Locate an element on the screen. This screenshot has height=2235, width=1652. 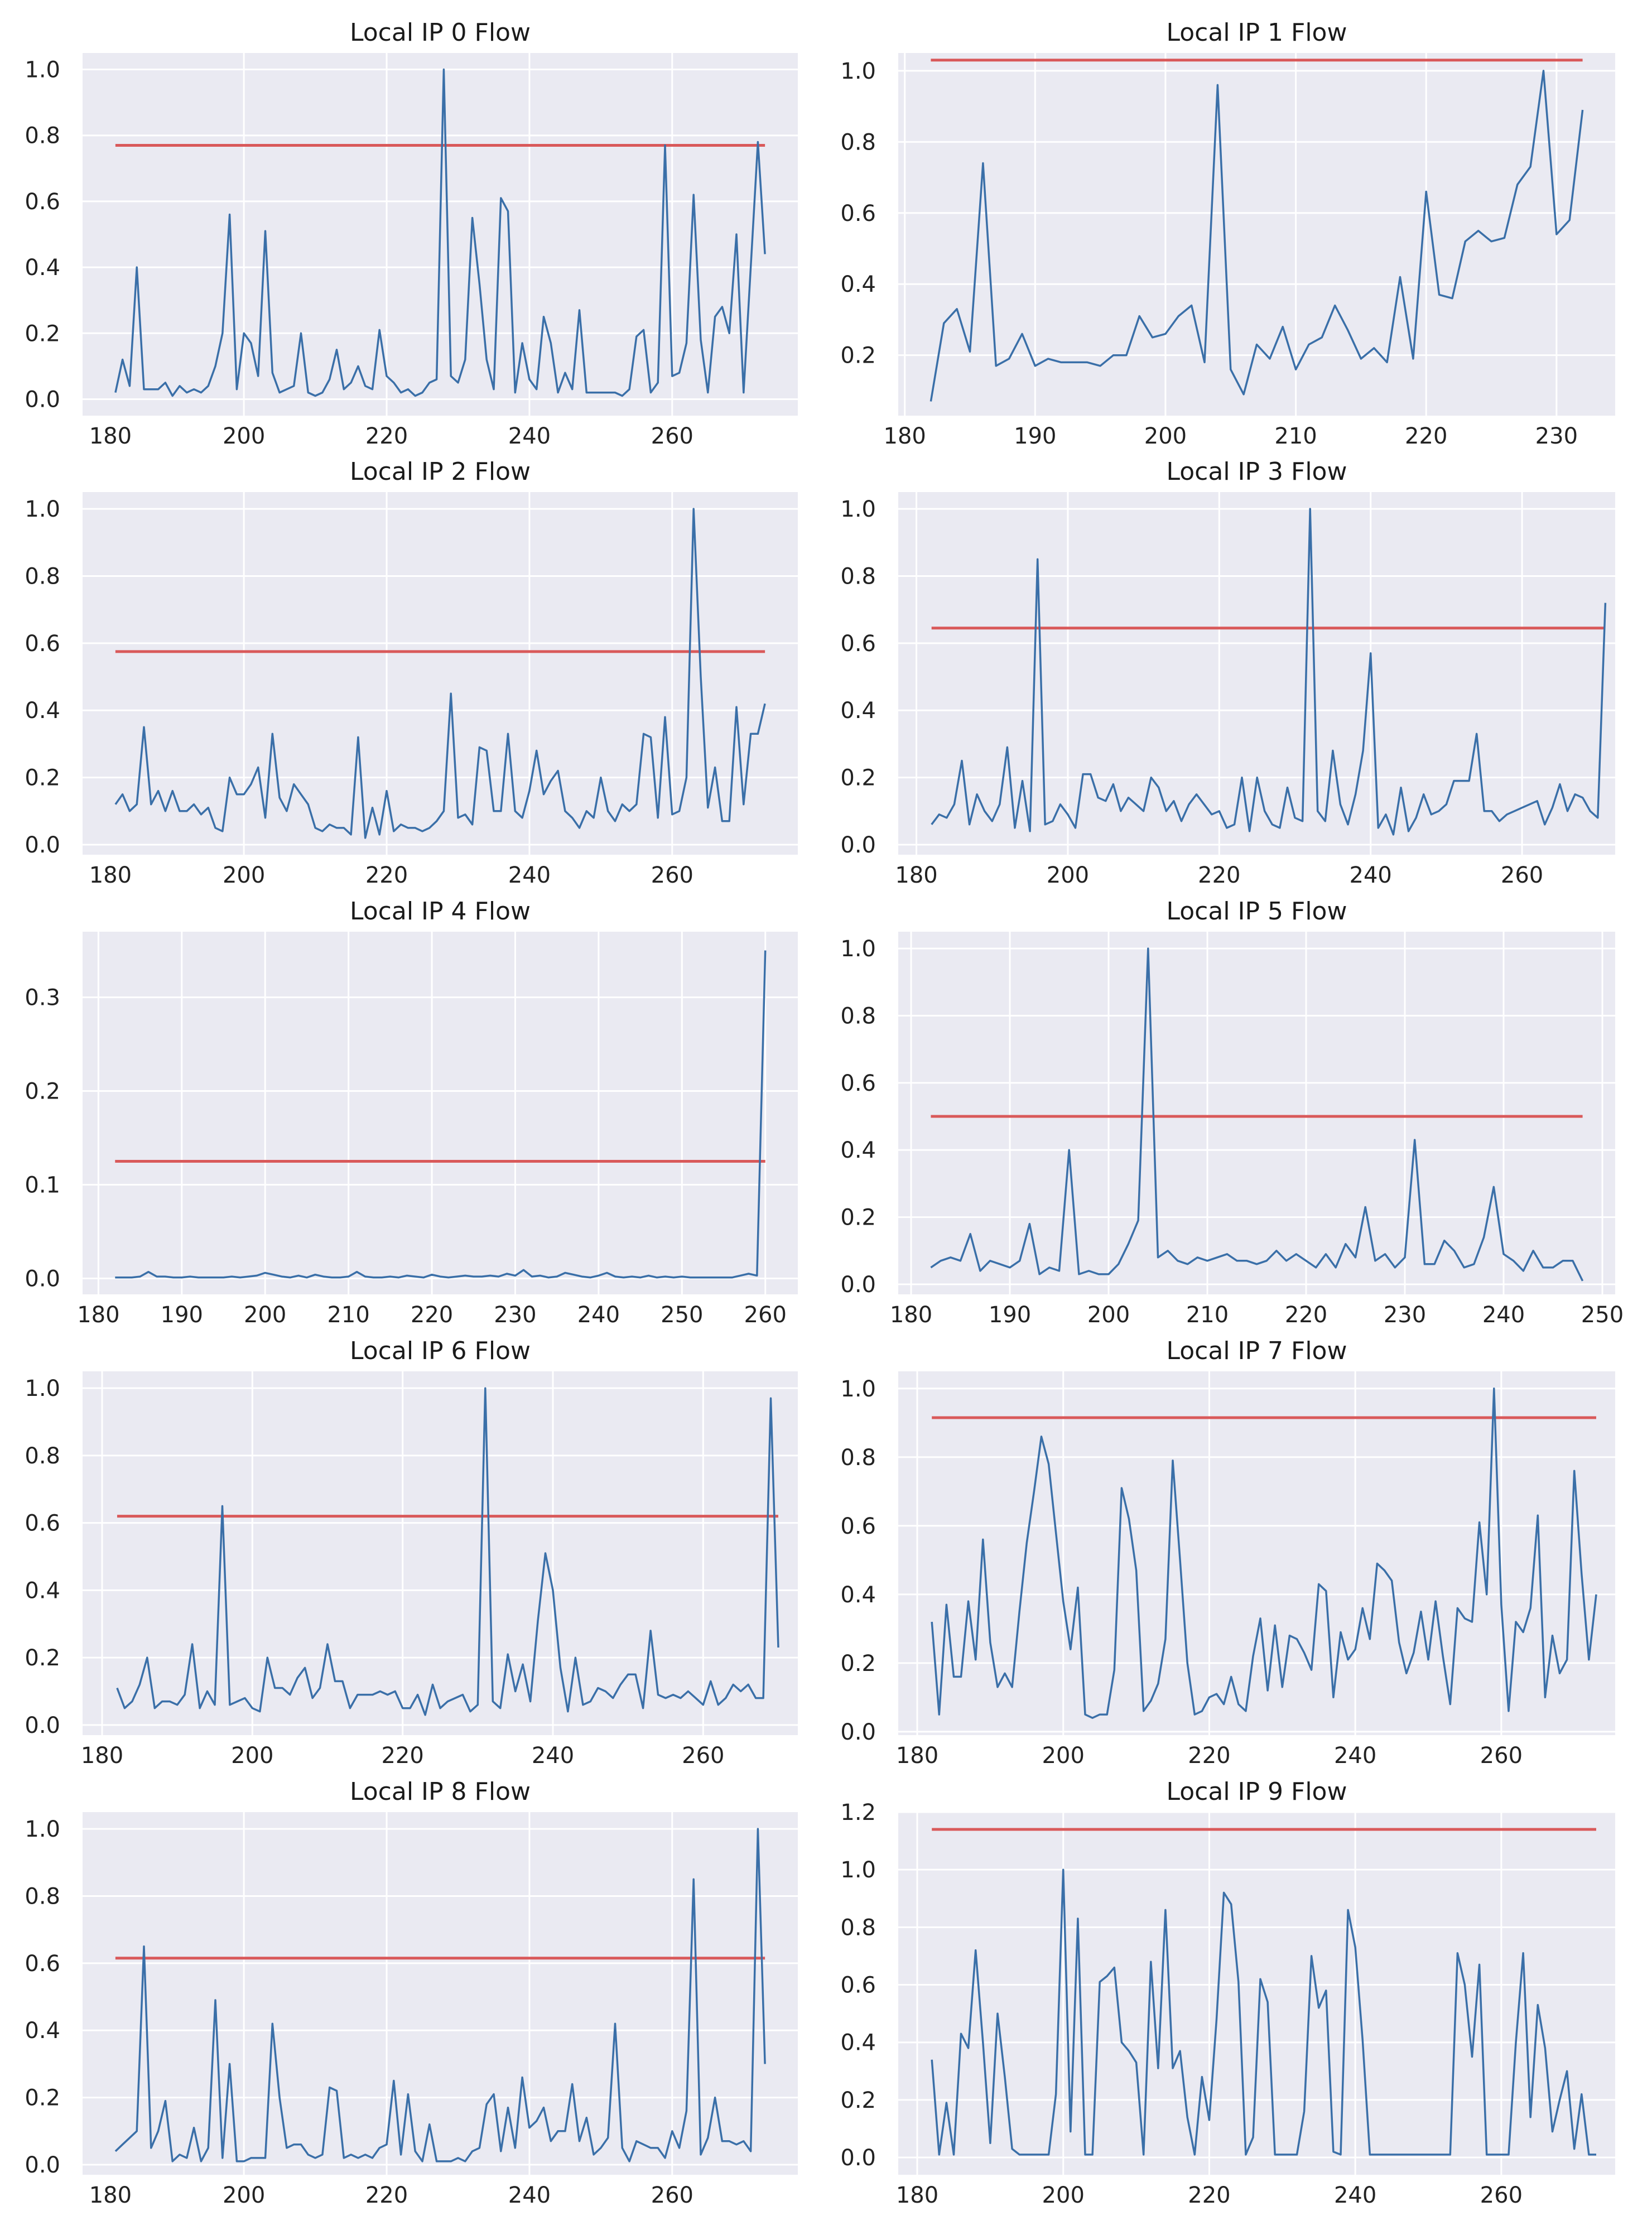
x-tick-label: 190 is located at coordinates (1035, 436).